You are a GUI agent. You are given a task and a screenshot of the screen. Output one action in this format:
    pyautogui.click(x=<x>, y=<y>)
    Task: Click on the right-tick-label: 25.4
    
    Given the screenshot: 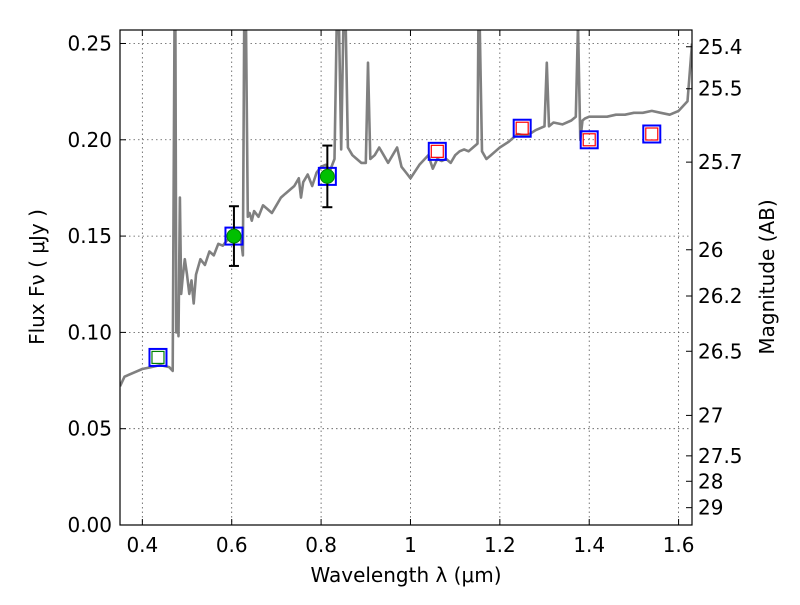 What is the action you would take?
    pyautogui.click(x=720, y=47)
    